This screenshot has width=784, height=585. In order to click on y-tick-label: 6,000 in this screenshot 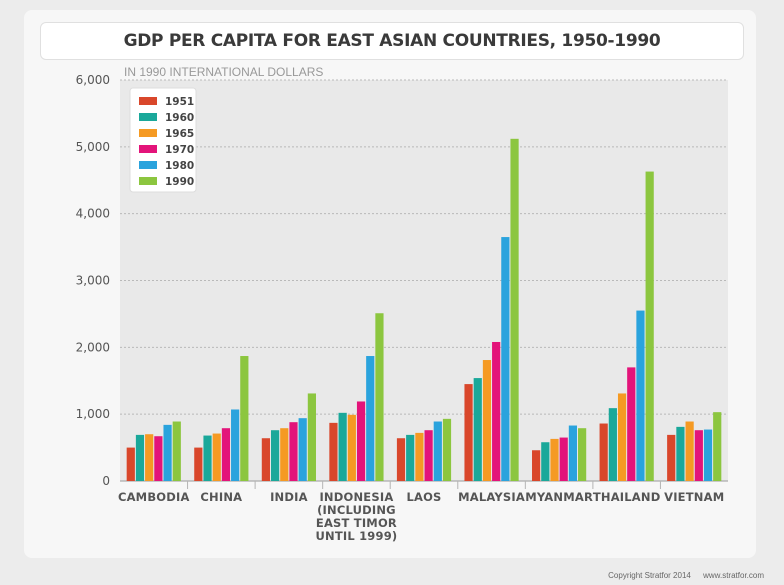, I will do `click(93, 80)`.